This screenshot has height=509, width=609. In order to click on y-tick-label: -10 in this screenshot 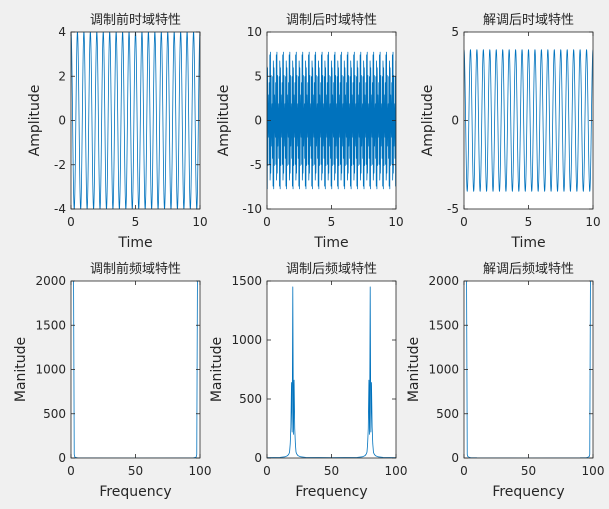, I will do `click(252, 209)`.